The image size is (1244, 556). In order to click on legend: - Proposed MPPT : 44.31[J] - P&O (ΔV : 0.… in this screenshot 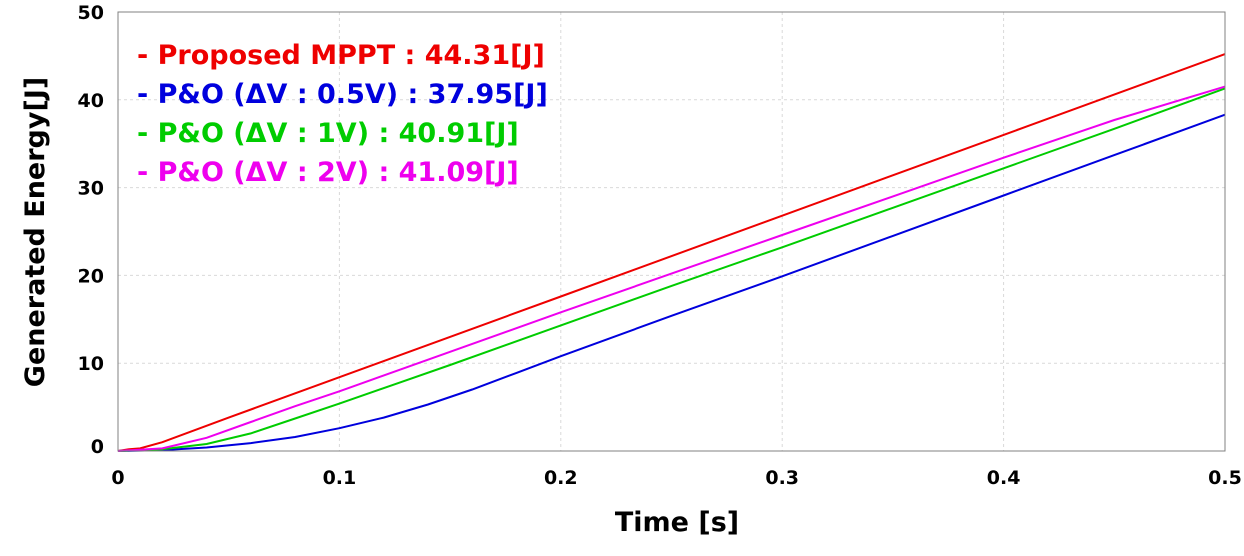, I will do `click(342, 114)`.